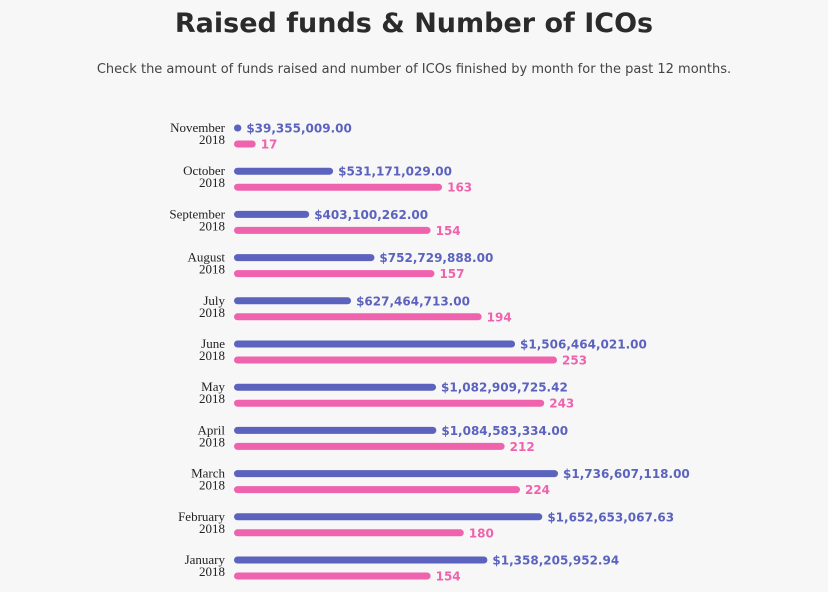 The width and height of the screenshot is (828, 592). I want to click on funds-value-label: $1,084,583,334.00, so click(504, 431).